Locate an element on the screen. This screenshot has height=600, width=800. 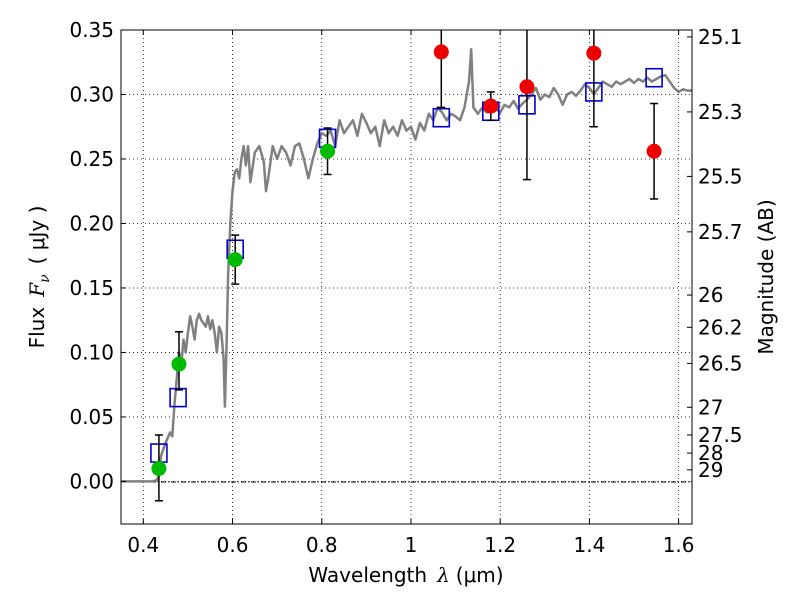
y-tick-label: 0.15 is located at coordinates (91, 288).